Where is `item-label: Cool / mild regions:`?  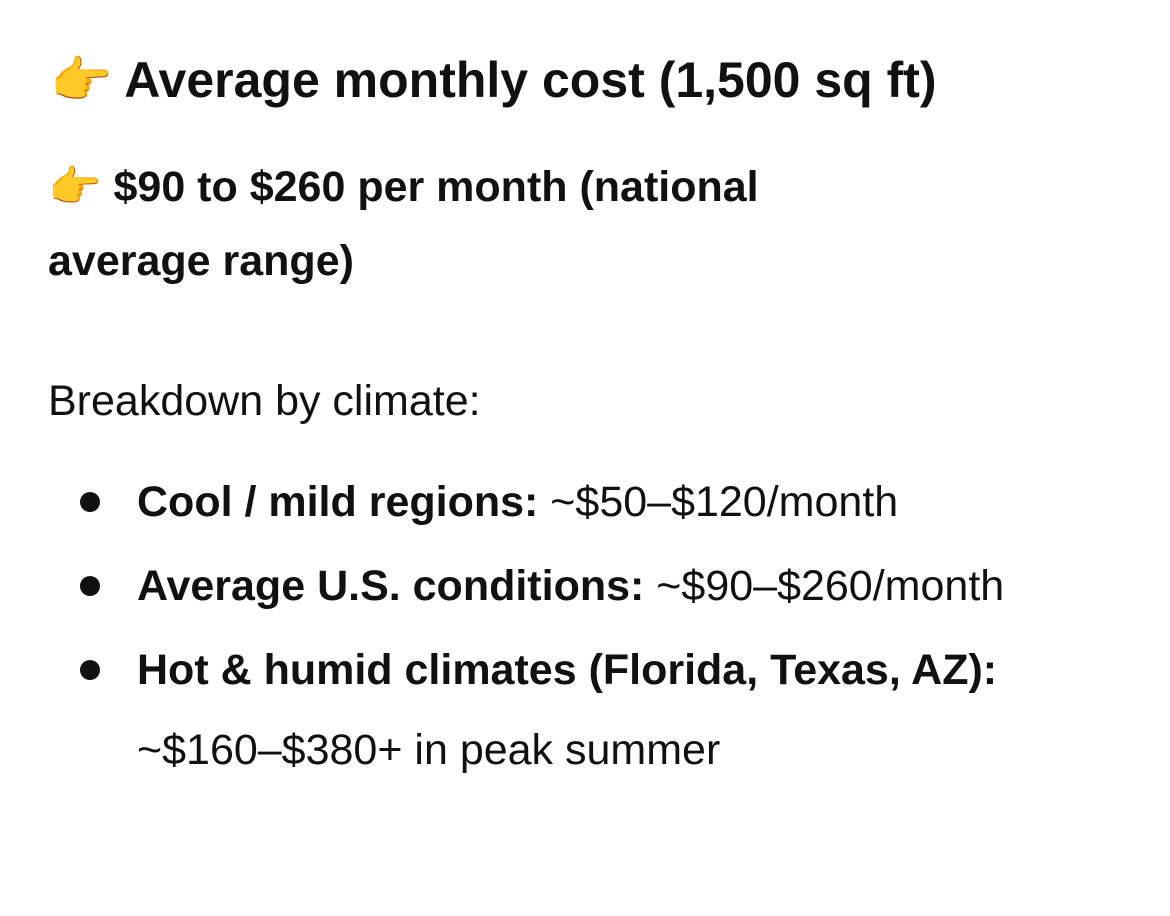
item-label: Cool / mild regions: is located at coordinates (338, 502).